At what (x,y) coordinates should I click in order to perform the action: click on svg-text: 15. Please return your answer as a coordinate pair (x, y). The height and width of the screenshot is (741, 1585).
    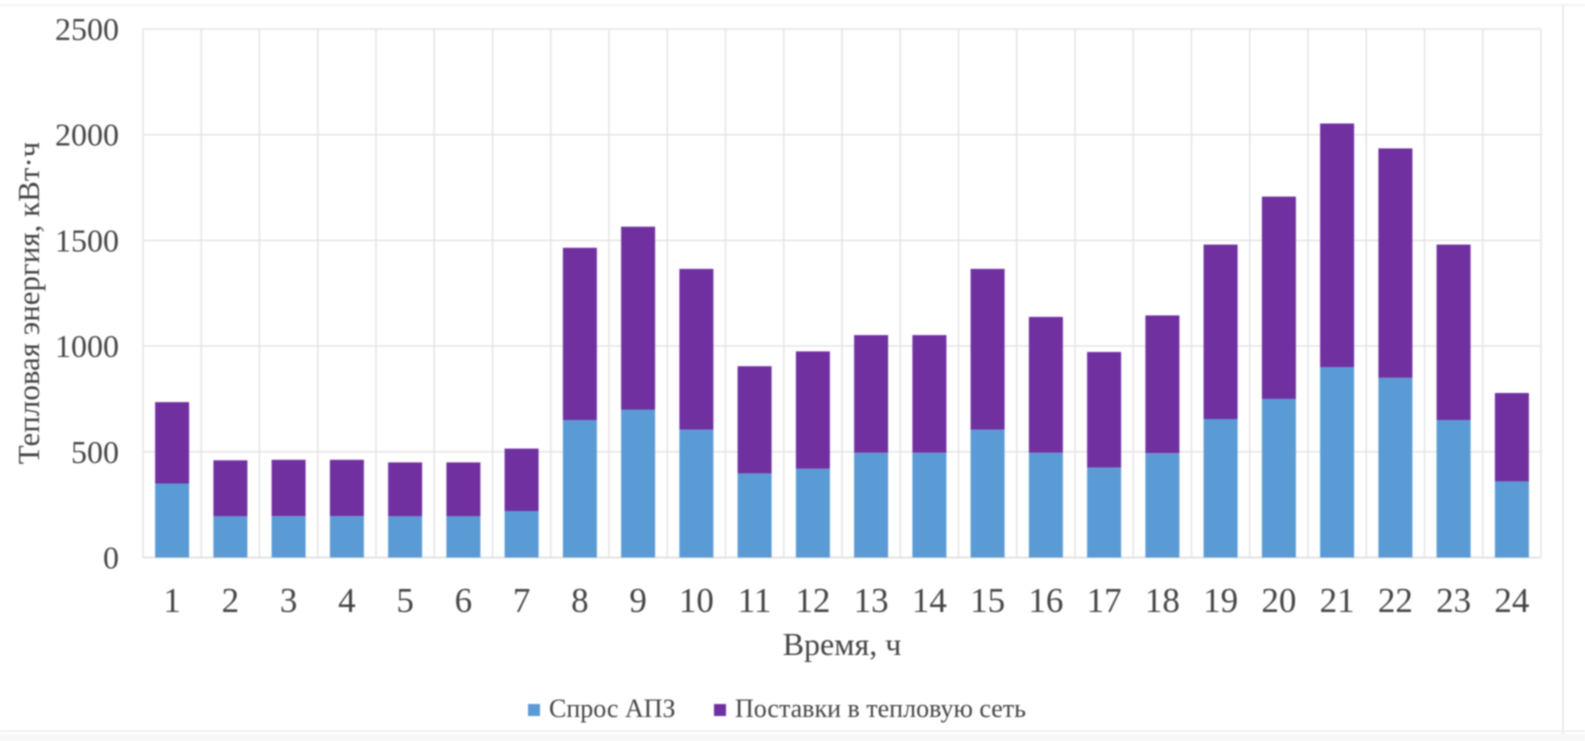
    Looking at the image, I should click on (987, 600).